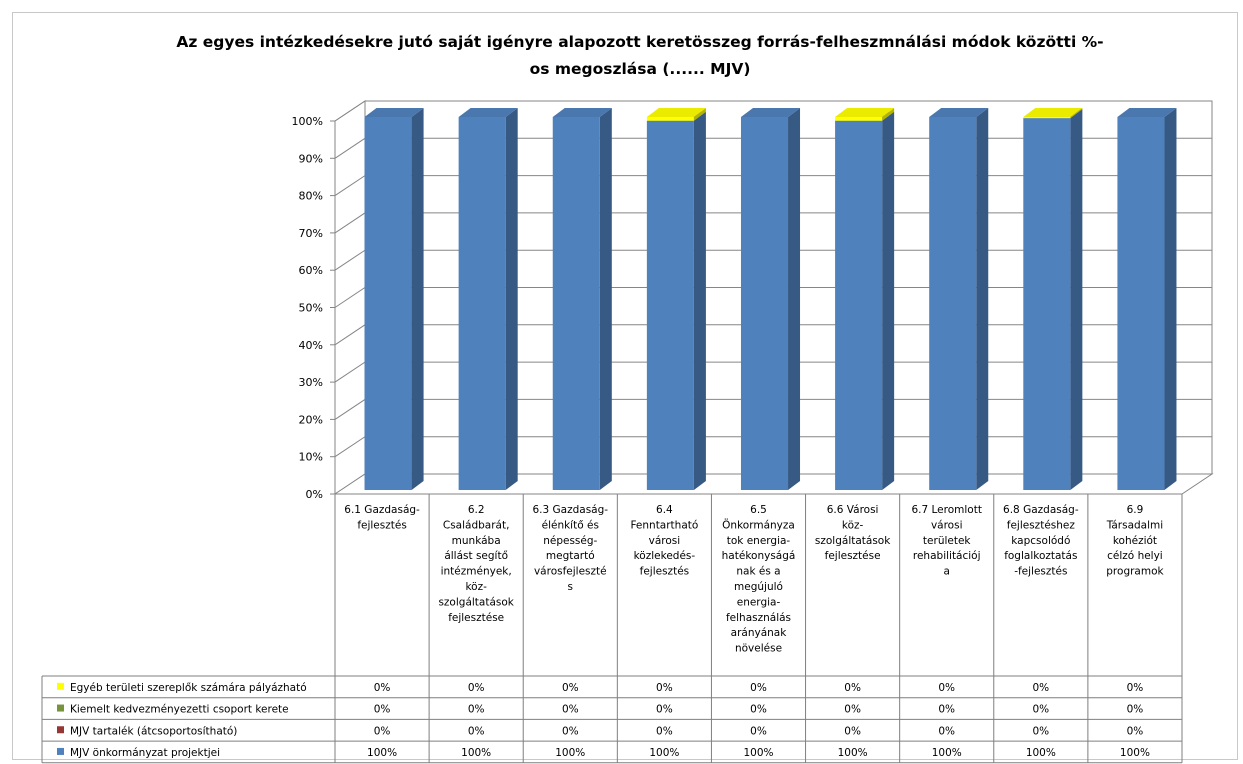 The height and width of the screenshot is (764, 1243). Describe the element at coordinates (311, 345) in the screenshot. I see `y-tick-label: 40%` at that location.